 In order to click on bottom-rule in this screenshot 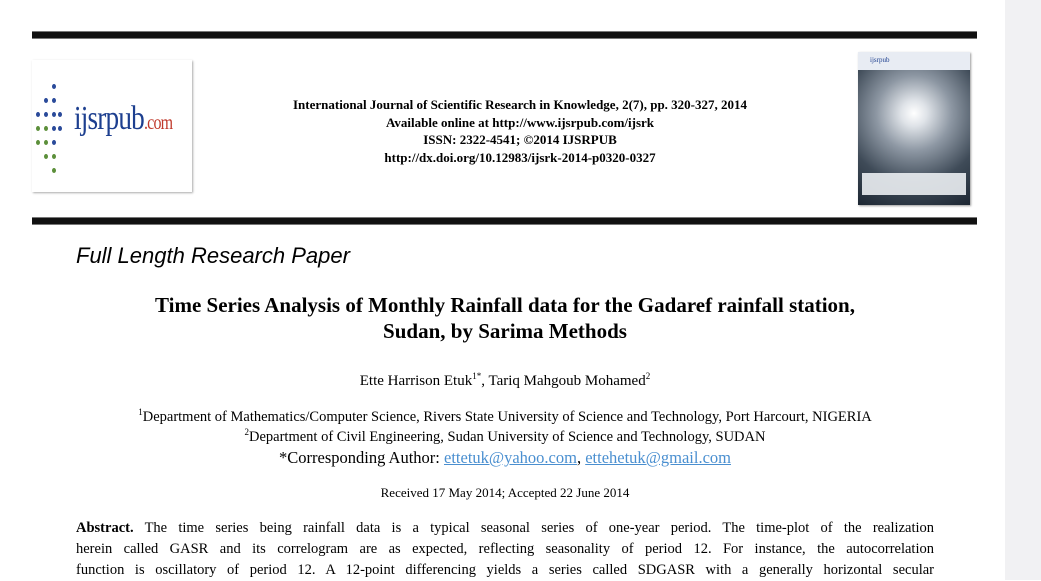, I will do `click(504, 221)`.